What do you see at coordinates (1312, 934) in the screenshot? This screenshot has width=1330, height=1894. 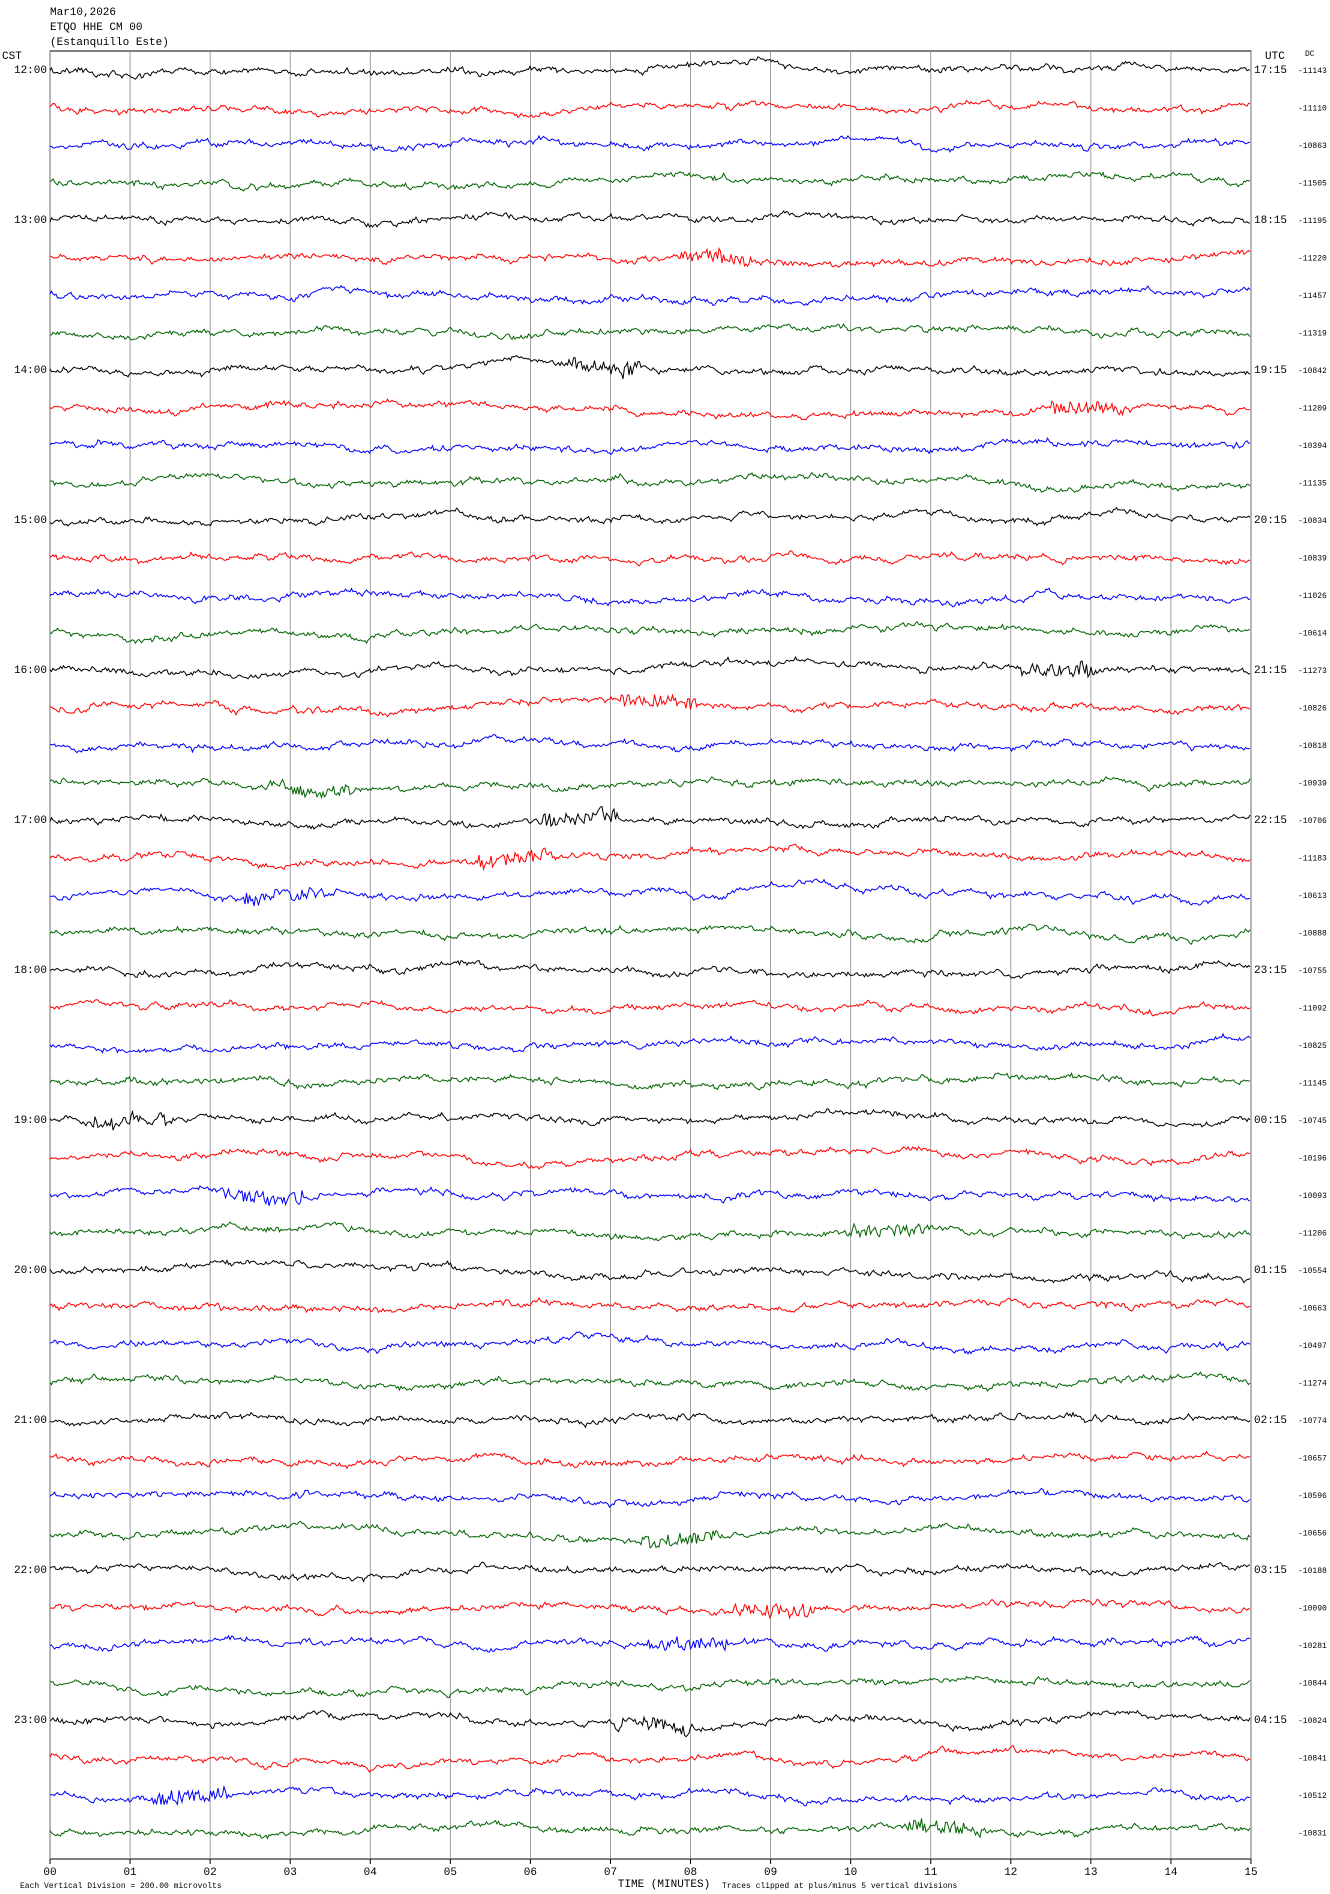 I see `dc-value: -10888` at bounding box center [1312, 934].